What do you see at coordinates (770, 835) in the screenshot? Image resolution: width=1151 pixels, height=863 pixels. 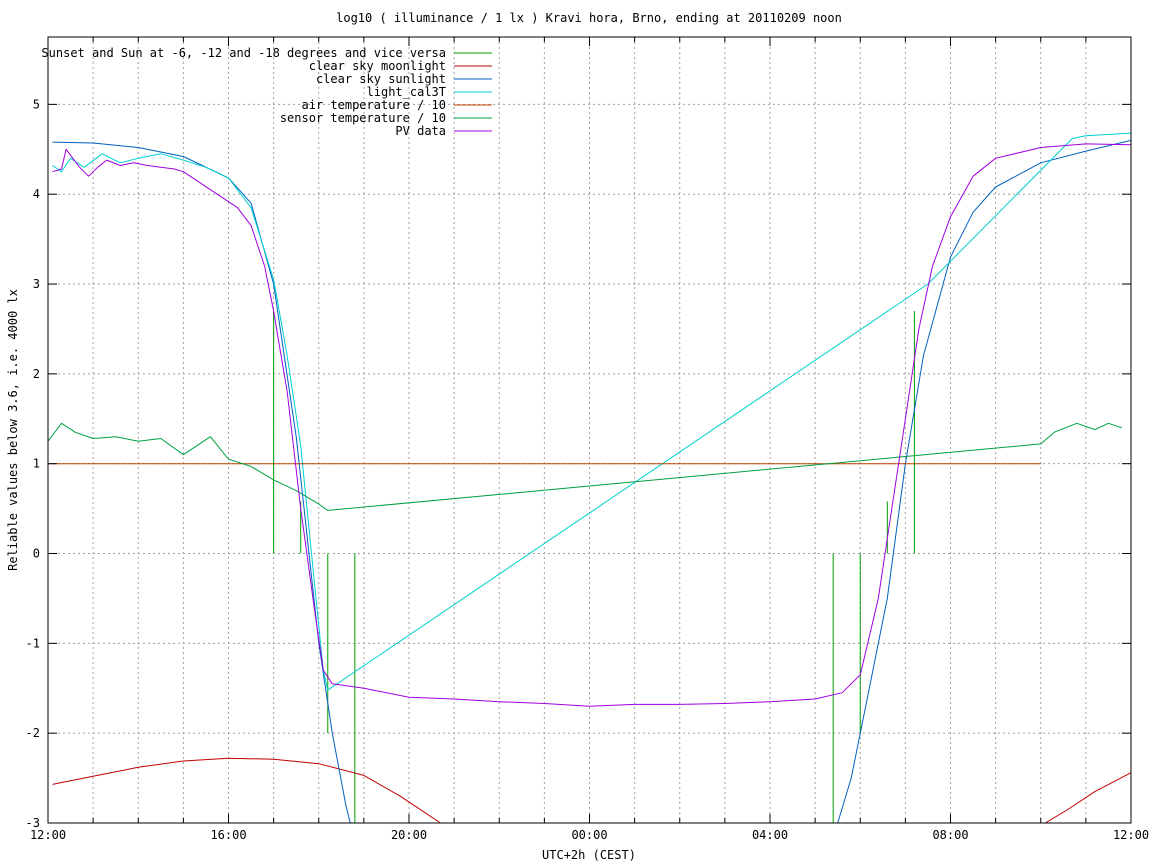 I see `x-tick-label: 04:00` at bounding box center [770, 835].